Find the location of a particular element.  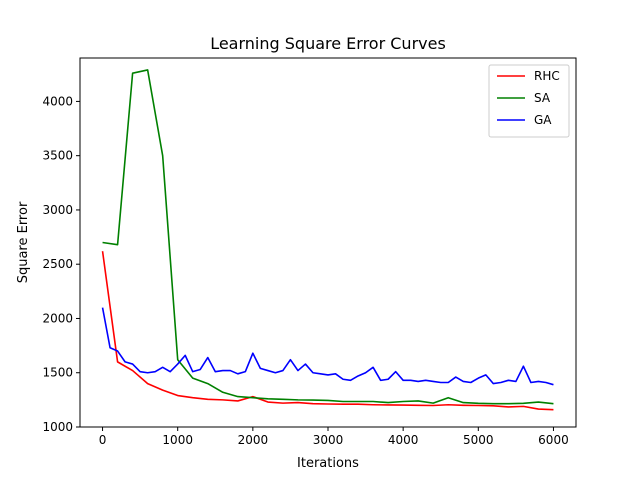

x-tick-label: 0 is located at coordinates (103, 440).